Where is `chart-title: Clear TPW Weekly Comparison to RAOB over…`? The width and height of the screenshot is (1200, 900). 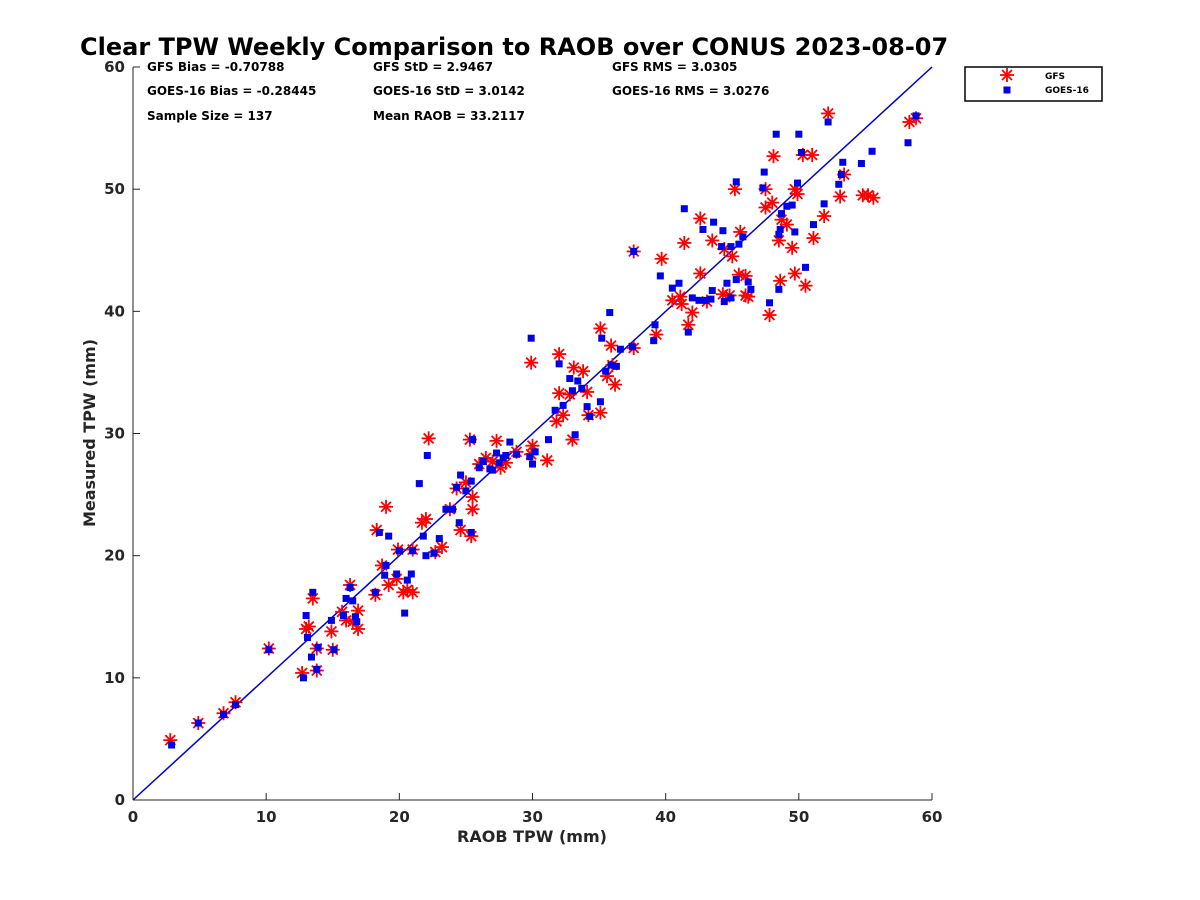 chart-title: Clear TPW Weekly Comparison to RAOB over… is located at coordinates (514, 47).